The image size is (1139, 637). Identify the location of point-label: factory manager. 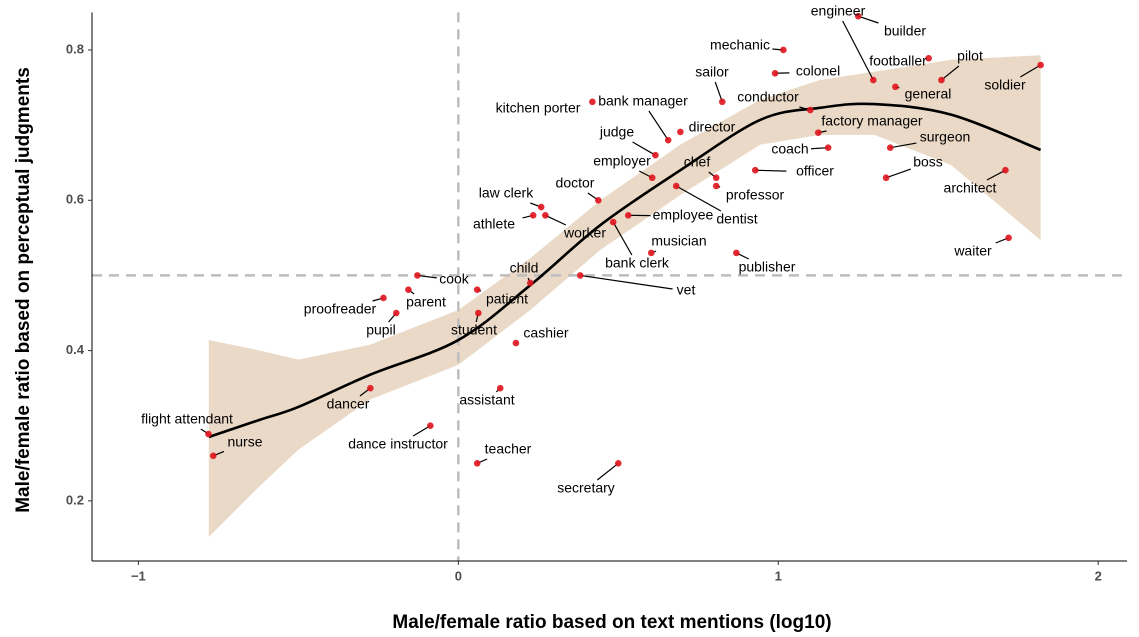
(871, 121).